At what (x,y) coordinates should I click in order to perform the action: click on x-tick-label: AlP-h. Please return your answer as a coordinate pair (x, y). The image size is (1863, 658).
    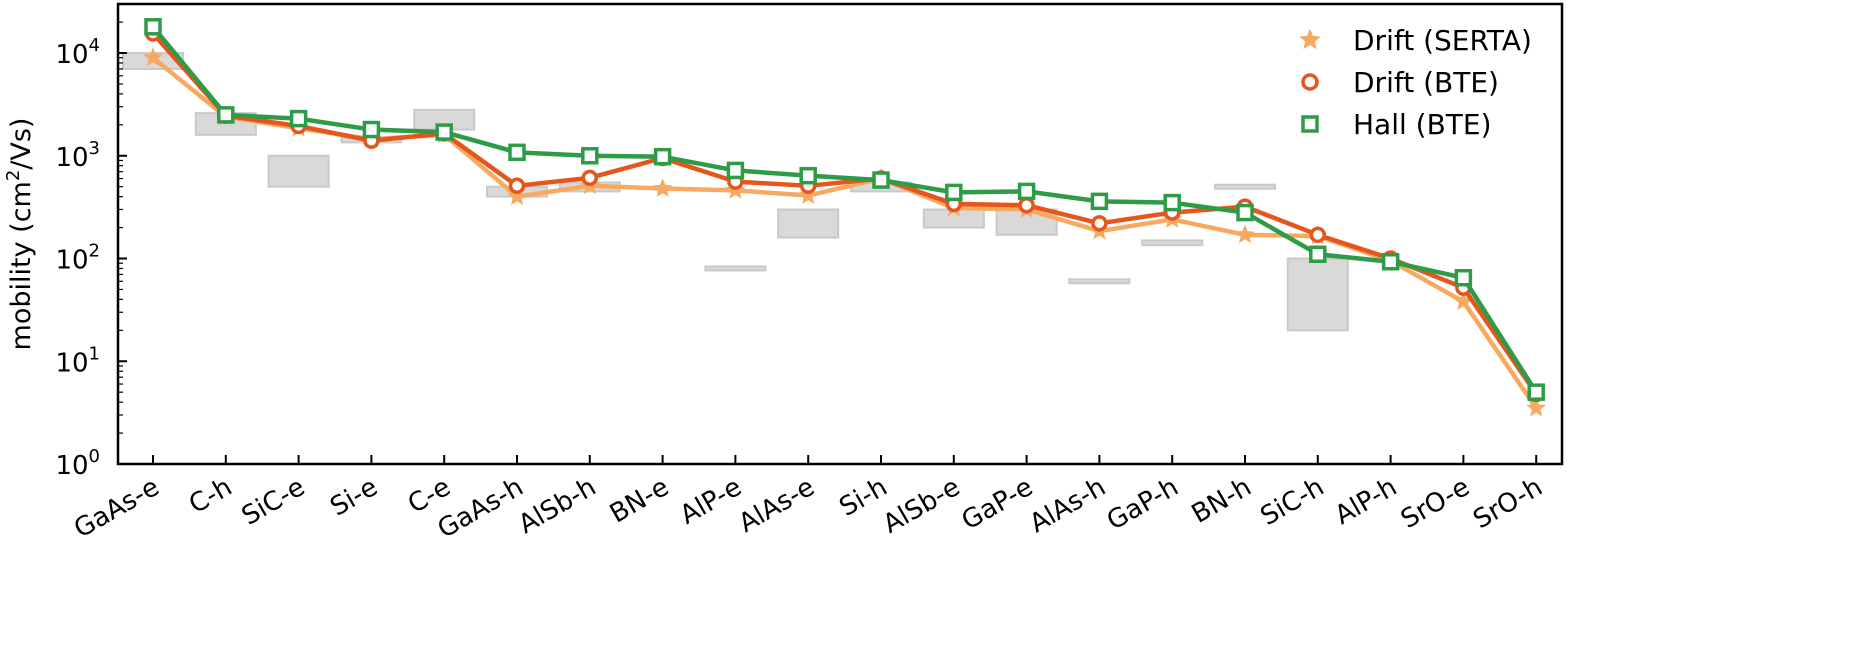
    Looking at the image, I should click on (1366, 501).